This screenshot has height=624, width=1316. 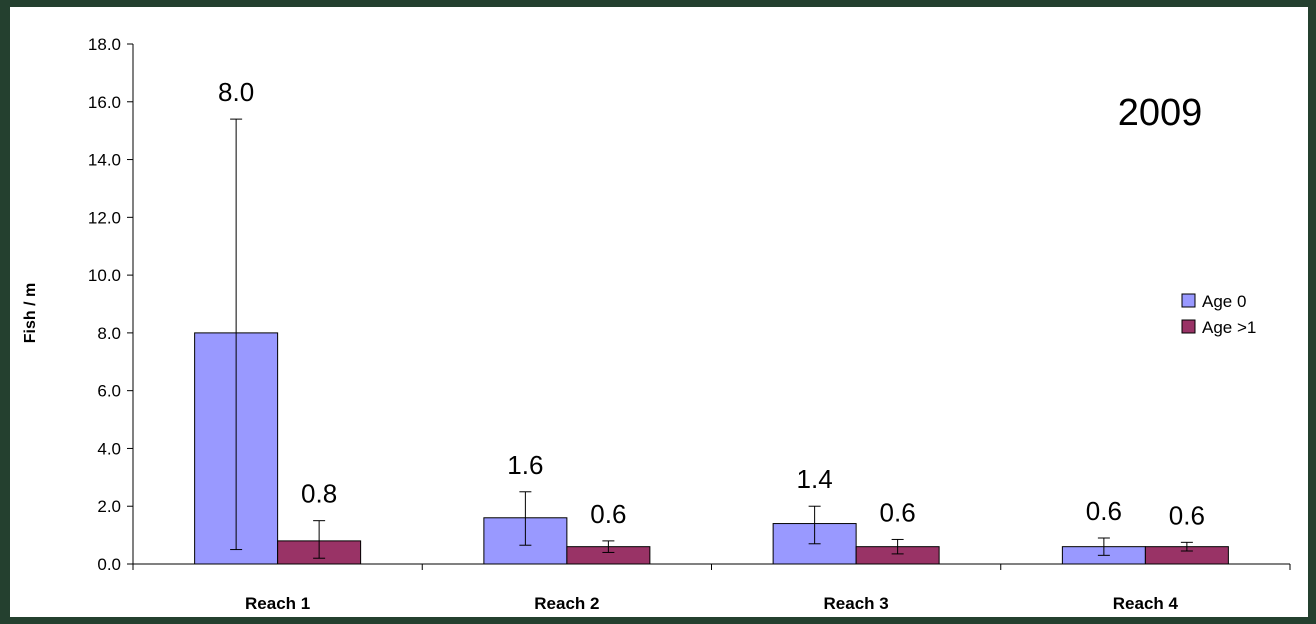 What do you see at coordinates (104, 275) in the screenshot?
I see `y-tick-label: 10.0` at bounding box center [104, 275].